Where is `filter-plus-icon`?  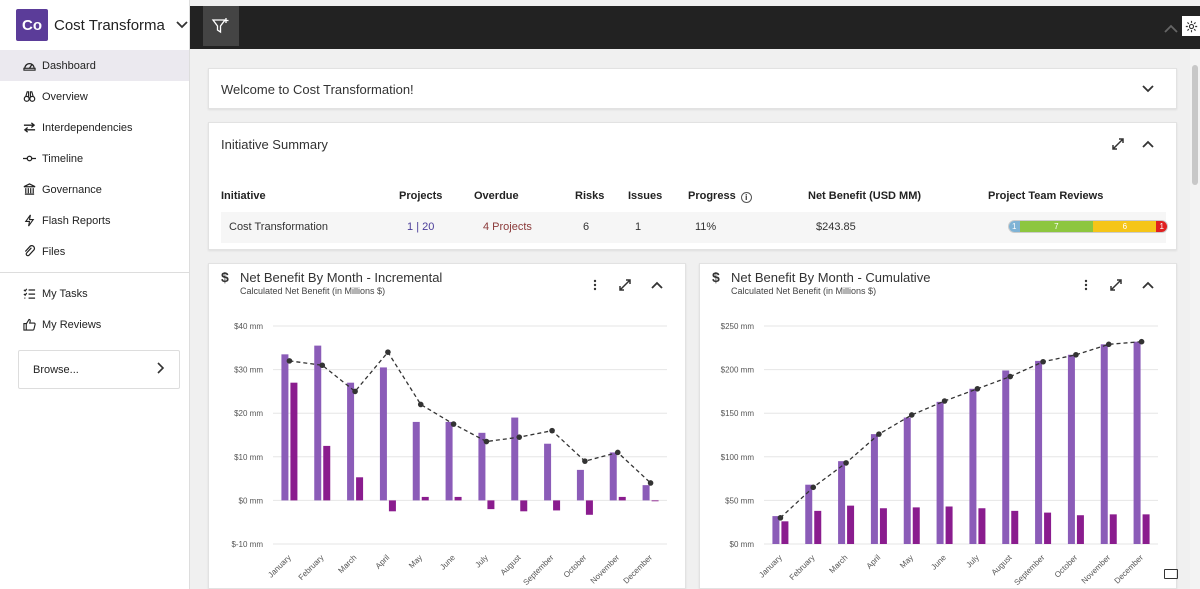 filter-plus-icon is located at coordinates (220, 26).